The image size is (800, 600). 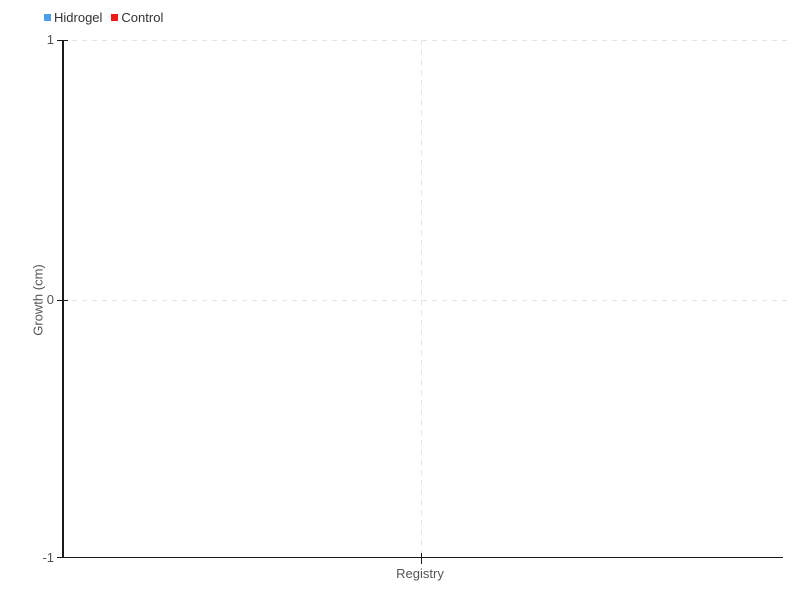 I want to click on y-tick-label-0: 0, so click(x=50, y=299).